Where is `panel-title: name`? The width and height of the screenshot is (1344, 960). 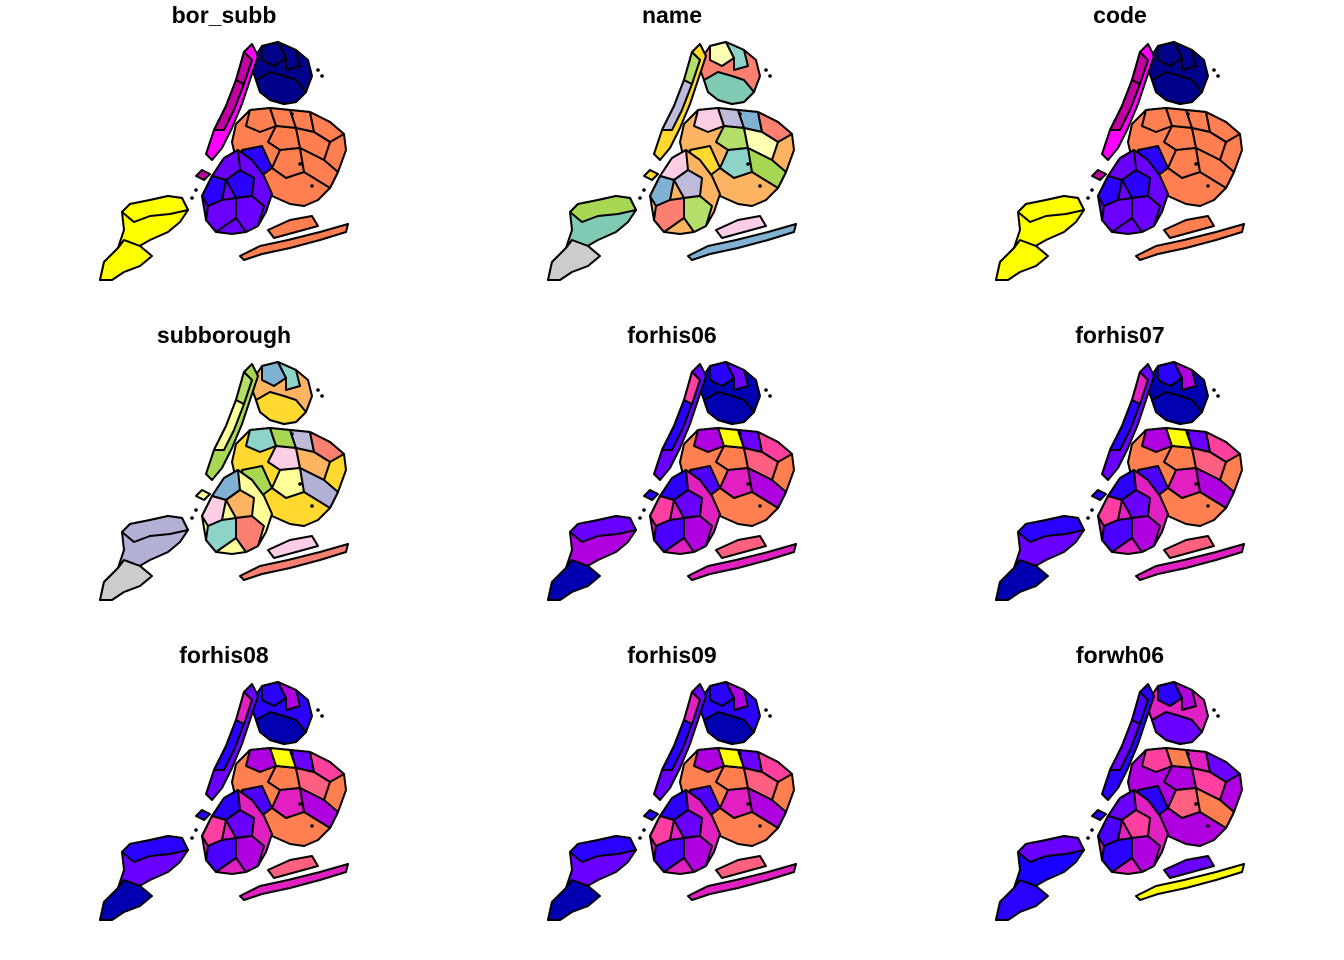
panel-title: name is located at coordinates (672, 15).